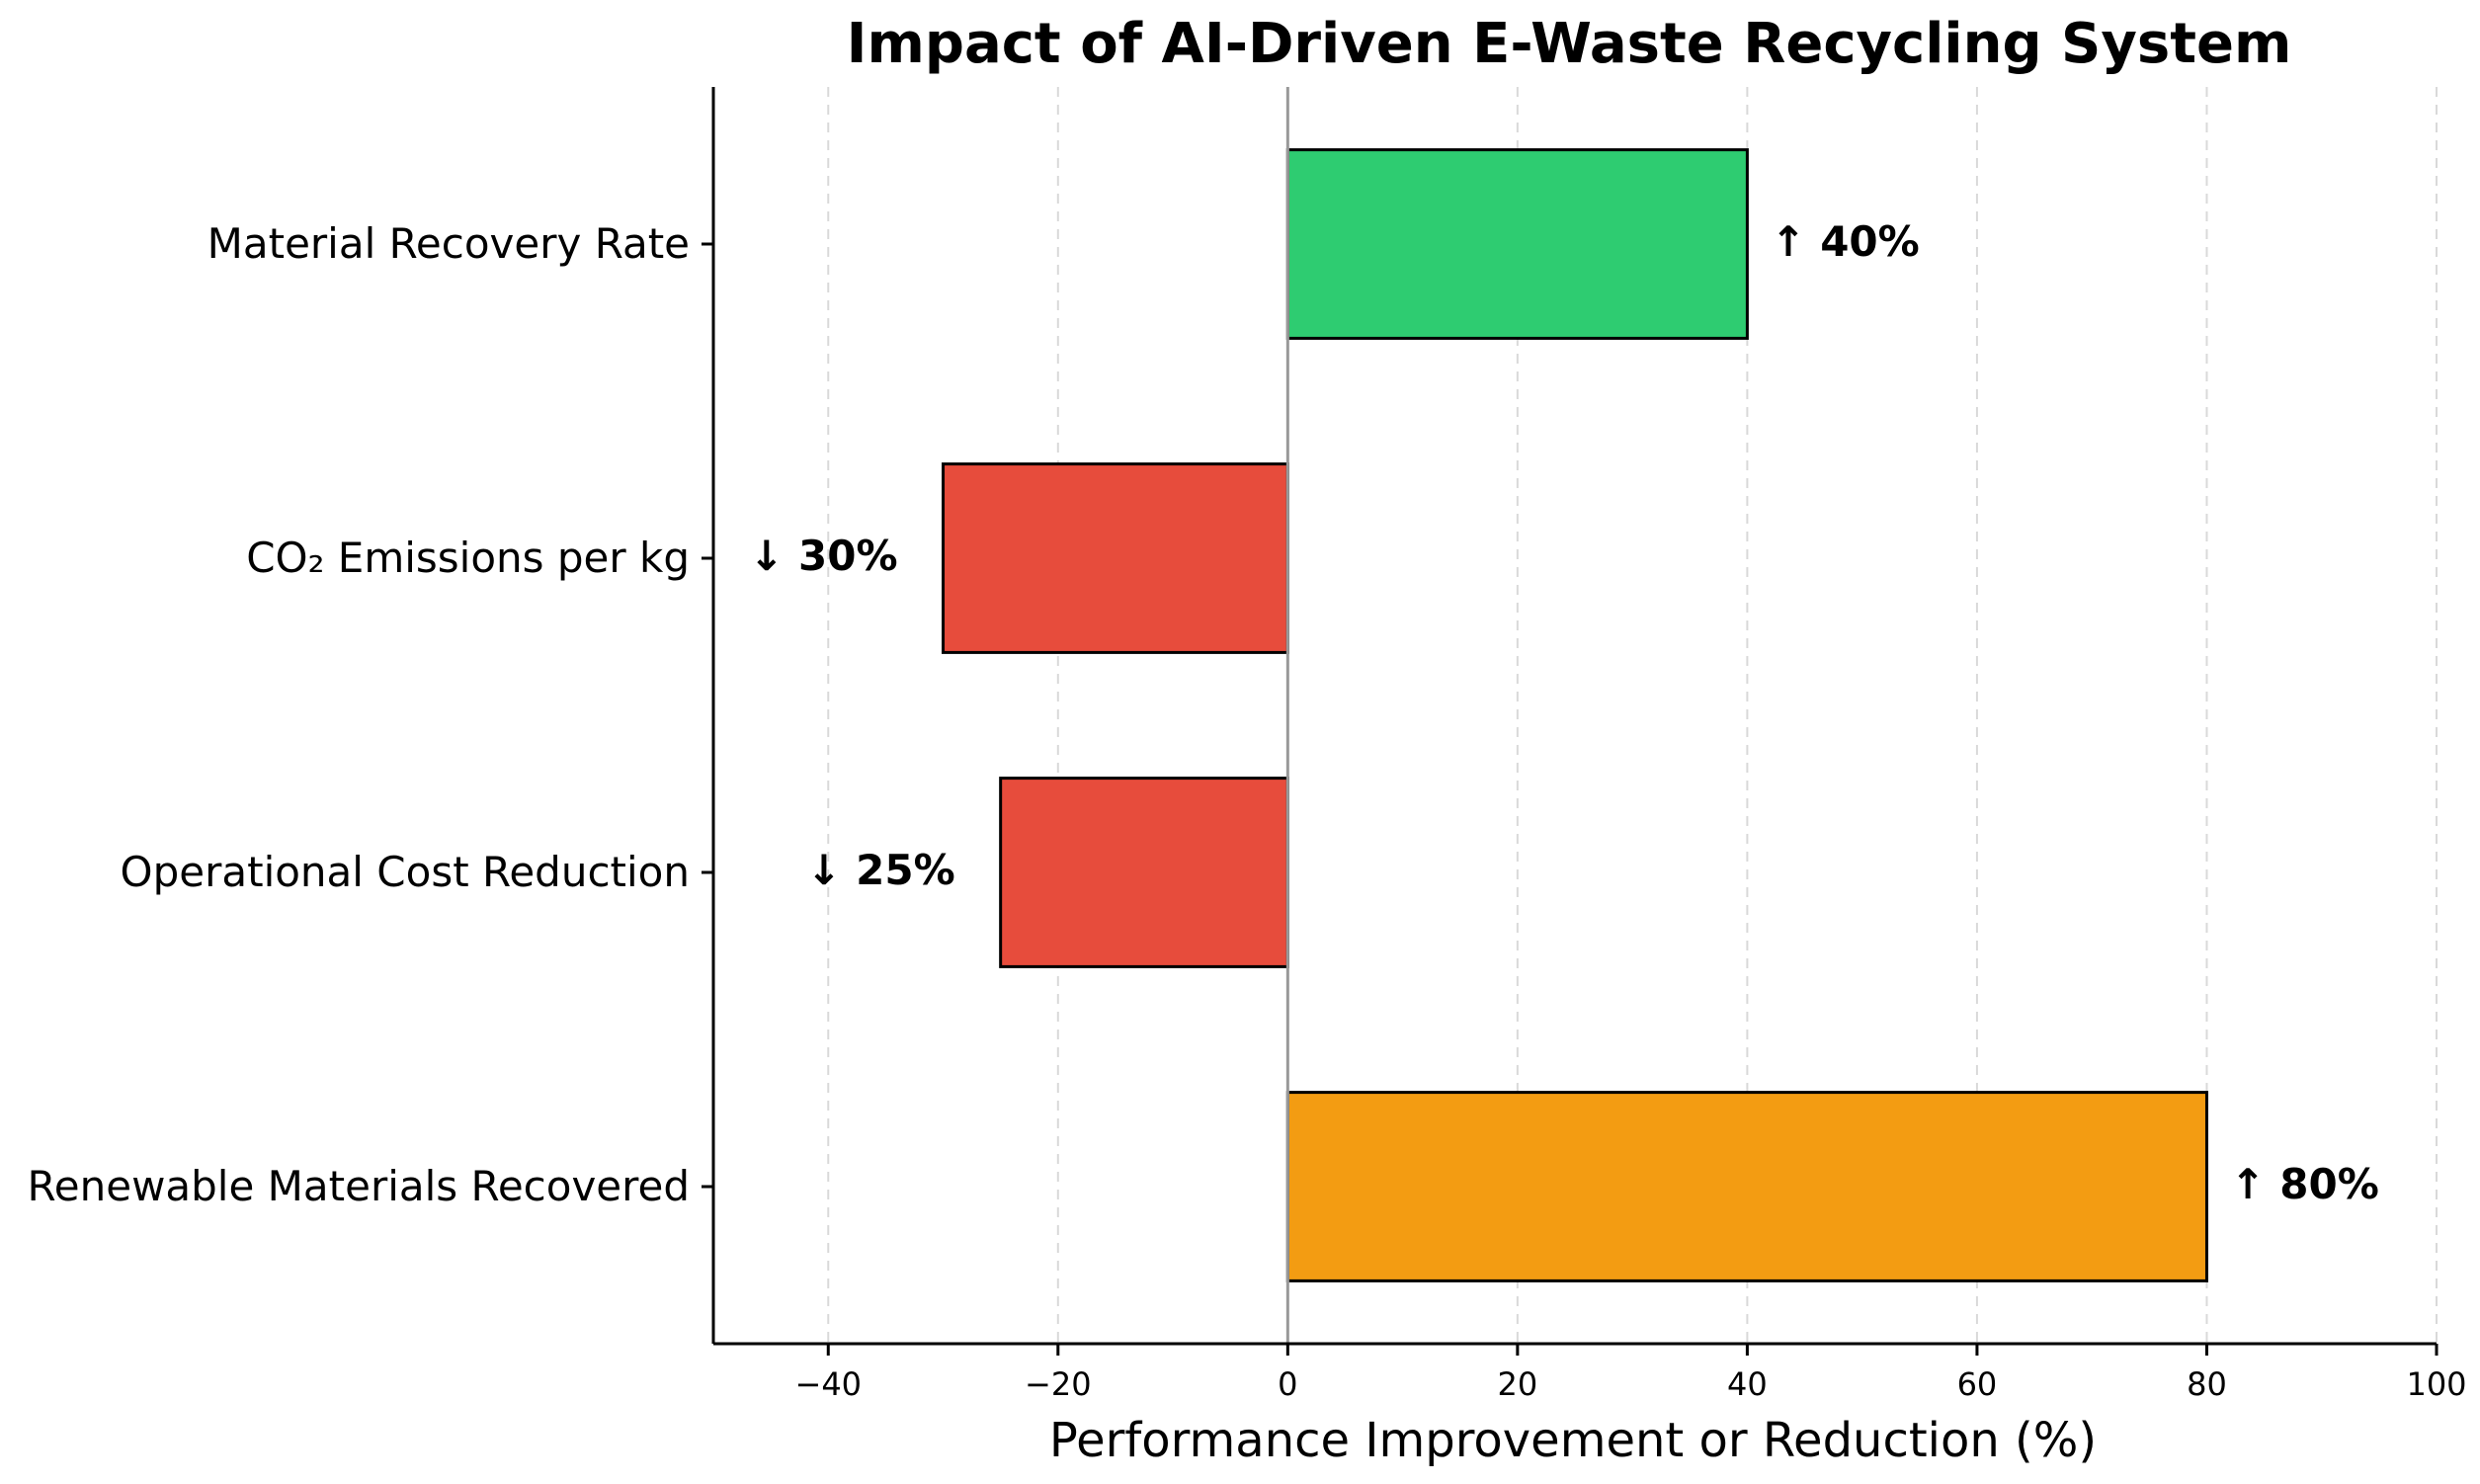 This screenshot has width=2480, height=1484. I want to click on x-tick-label: 60, so click(1978, 1384).